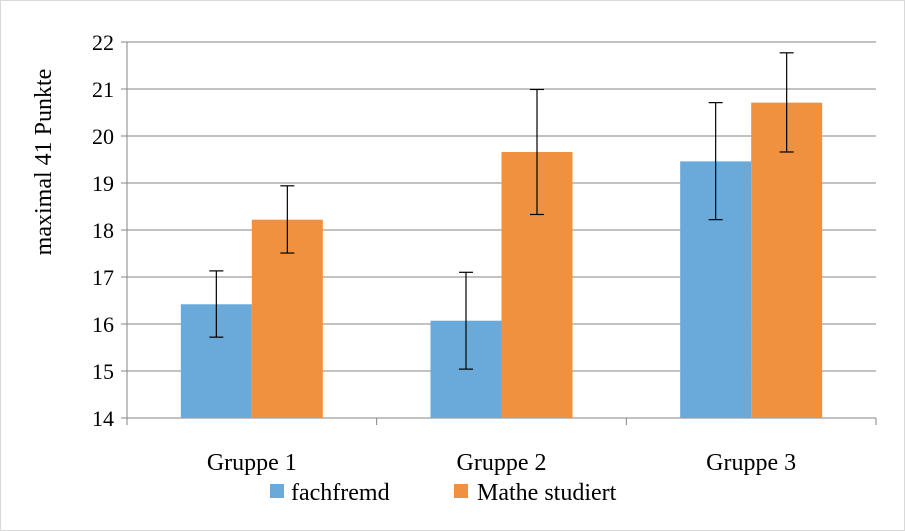 This screenshot has height=531, width=905. Describe the element at coordinates (443, 493) in the screenshot. I see `legend: fachfremd Mathe studiert` at that location.